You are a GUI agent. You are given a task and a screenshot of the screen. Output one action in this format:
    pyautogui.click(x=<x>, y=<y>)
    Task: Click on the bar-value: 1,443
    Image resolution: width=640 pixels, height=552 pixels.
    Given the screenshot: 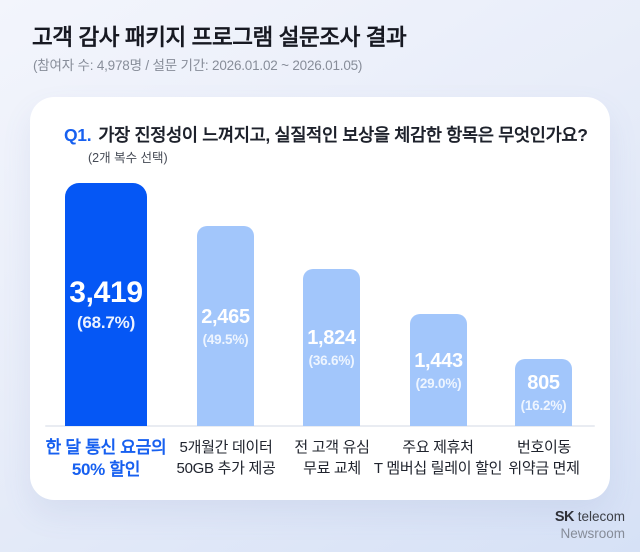 What is the action you would take?
    pyautogui.click(x=438, y=360)
    